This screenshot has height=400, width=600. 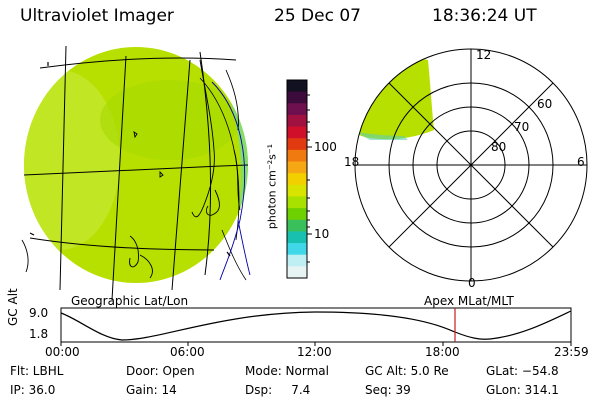 What do you see at coordinates (522, 371) in the screenshot?
I see `glat-status: GLat: −54.8` at bounding box center [522, 371].